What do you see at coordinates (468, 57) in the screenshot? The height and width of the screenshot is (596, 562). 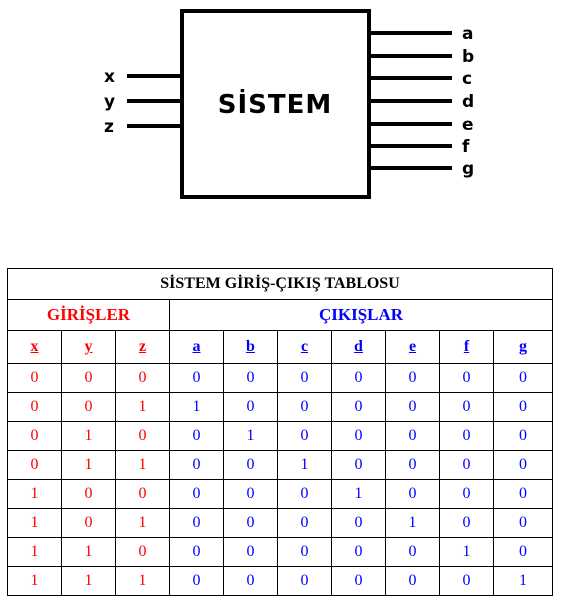 I see `output-label-b: b` at bounding box center [468, 57].